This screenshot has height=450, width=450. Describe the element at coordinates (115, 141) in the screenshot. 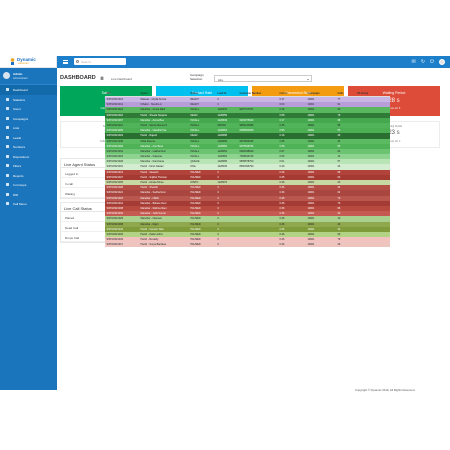

I see `table-cell: SIP/1039/1035` at that location.